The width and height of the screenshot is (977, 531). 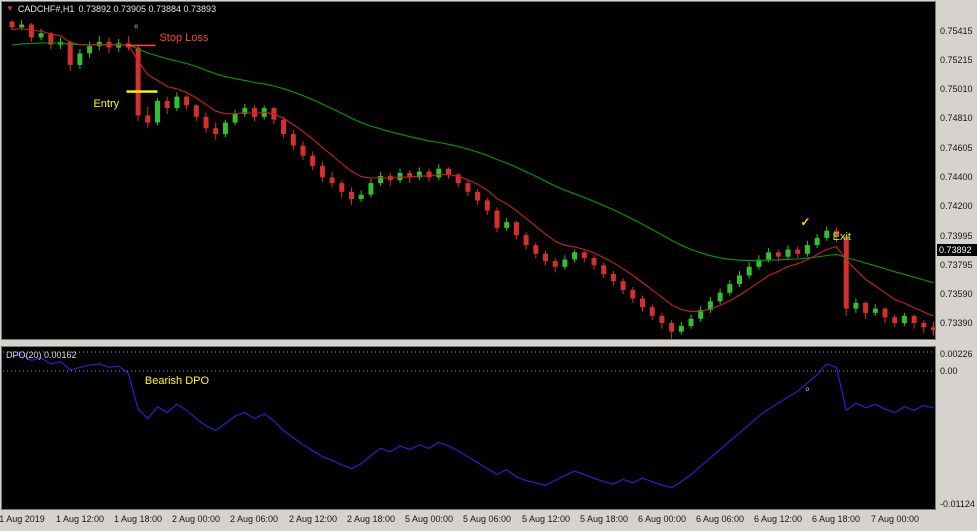 What do you see at coordinates (957, 250) in the screenshot?
I see `current-price-badge: 0.73892` at bounding box center [957, 250].